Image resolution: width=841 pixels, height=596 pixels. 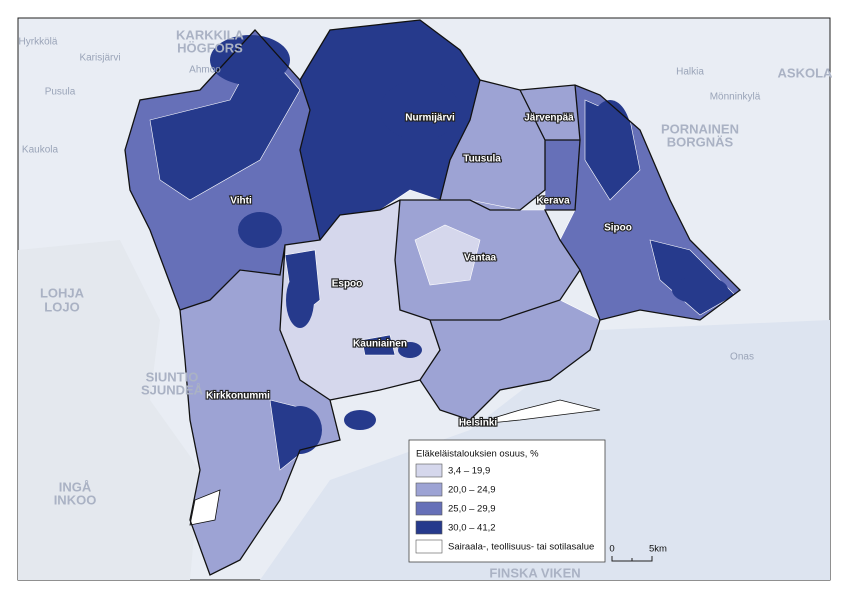 What do you see at coordinates (735, 97) in the screenshot?
I see `place-label: Mönninkylä` at bounding box center [735, 97].